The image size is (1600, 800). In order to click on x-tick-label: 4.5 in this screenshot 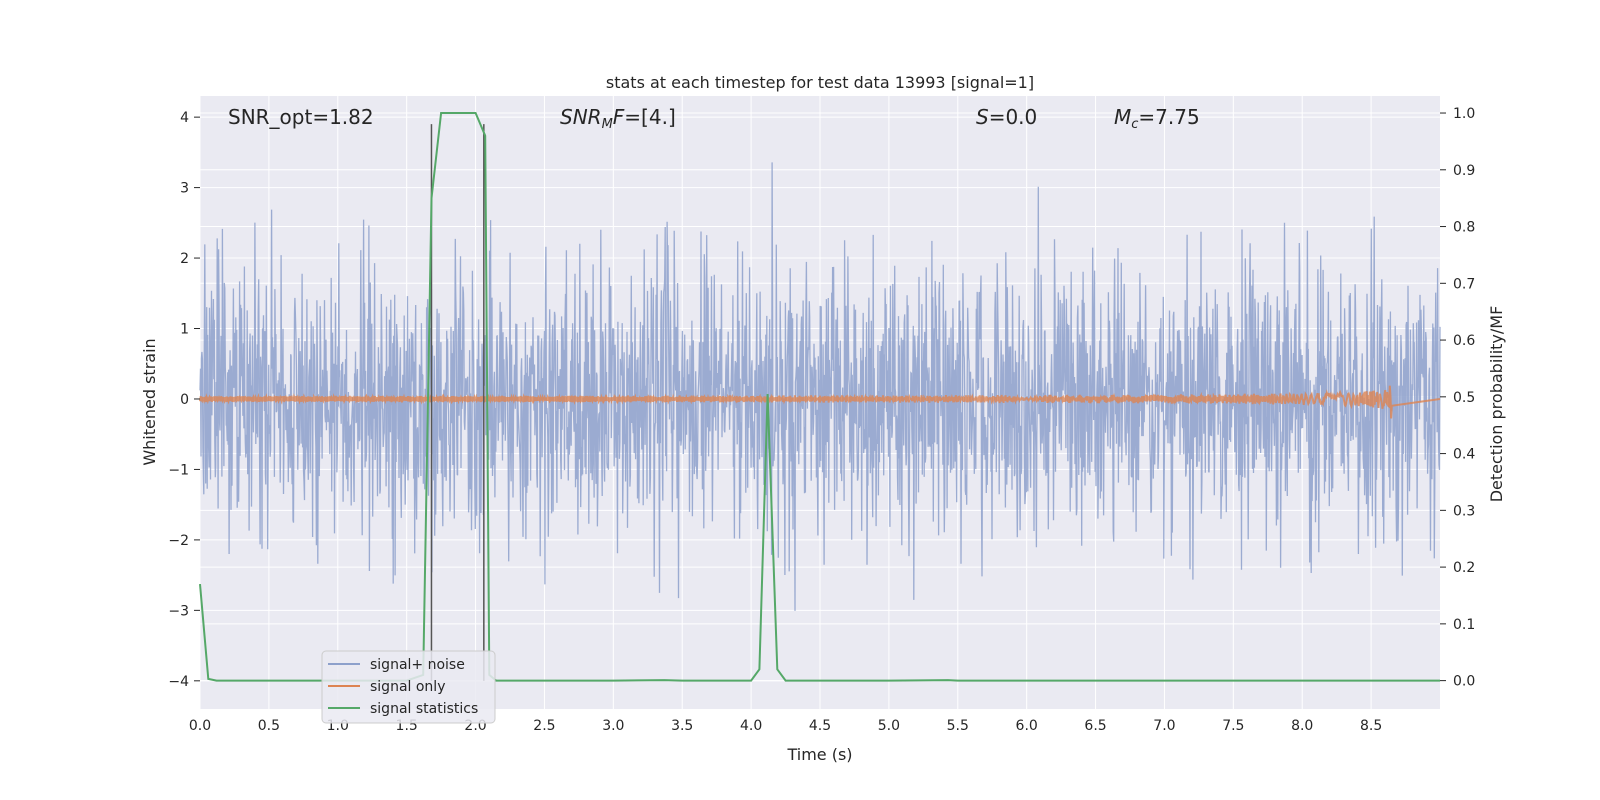, I will do `click(820, 726)`.